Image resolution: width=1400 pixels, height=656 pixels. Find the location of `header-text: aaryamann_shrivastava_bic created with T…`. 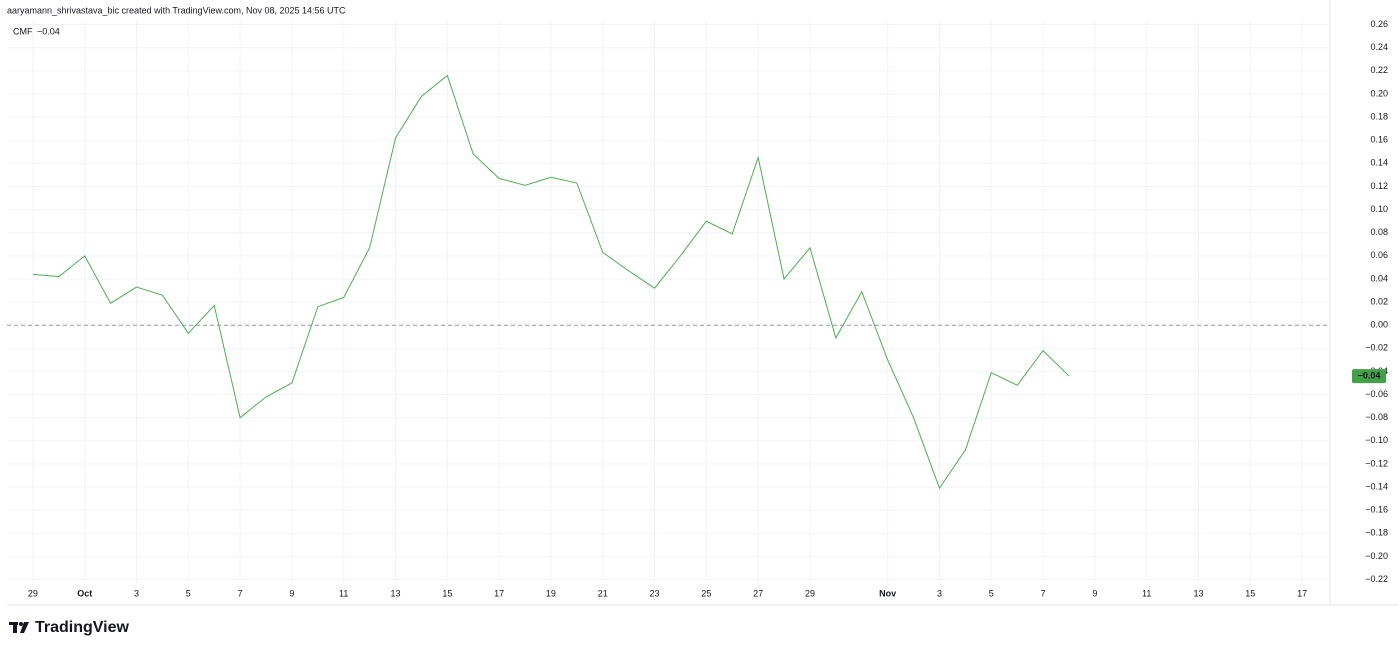

header-text: aaryamann_shrivastava_bic created with T… is located at coordinates (176, 10).